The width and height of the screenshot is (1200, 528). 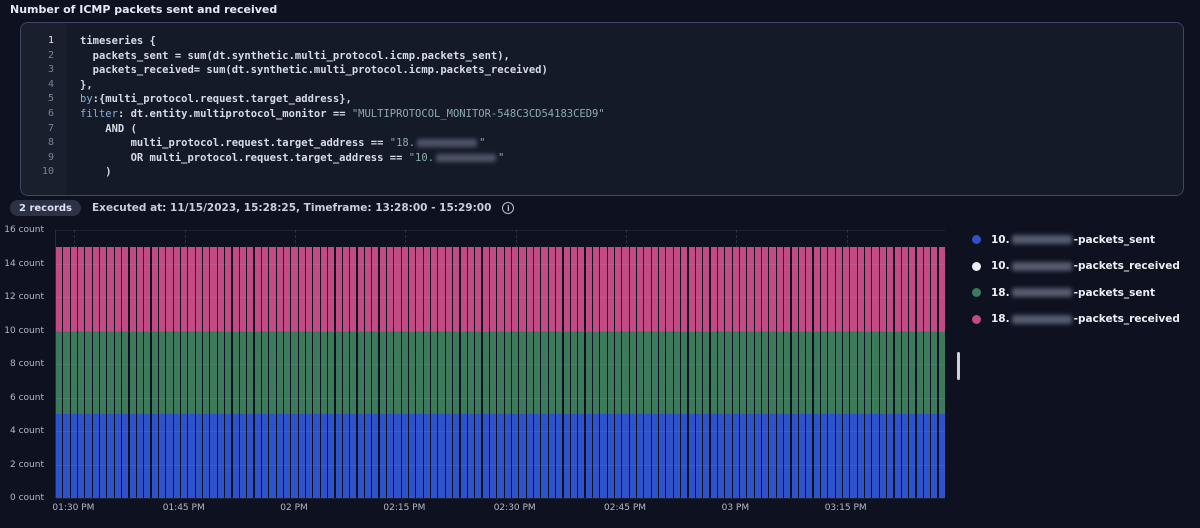 I want to click on info-icon: i, so click(x=508, y=208).